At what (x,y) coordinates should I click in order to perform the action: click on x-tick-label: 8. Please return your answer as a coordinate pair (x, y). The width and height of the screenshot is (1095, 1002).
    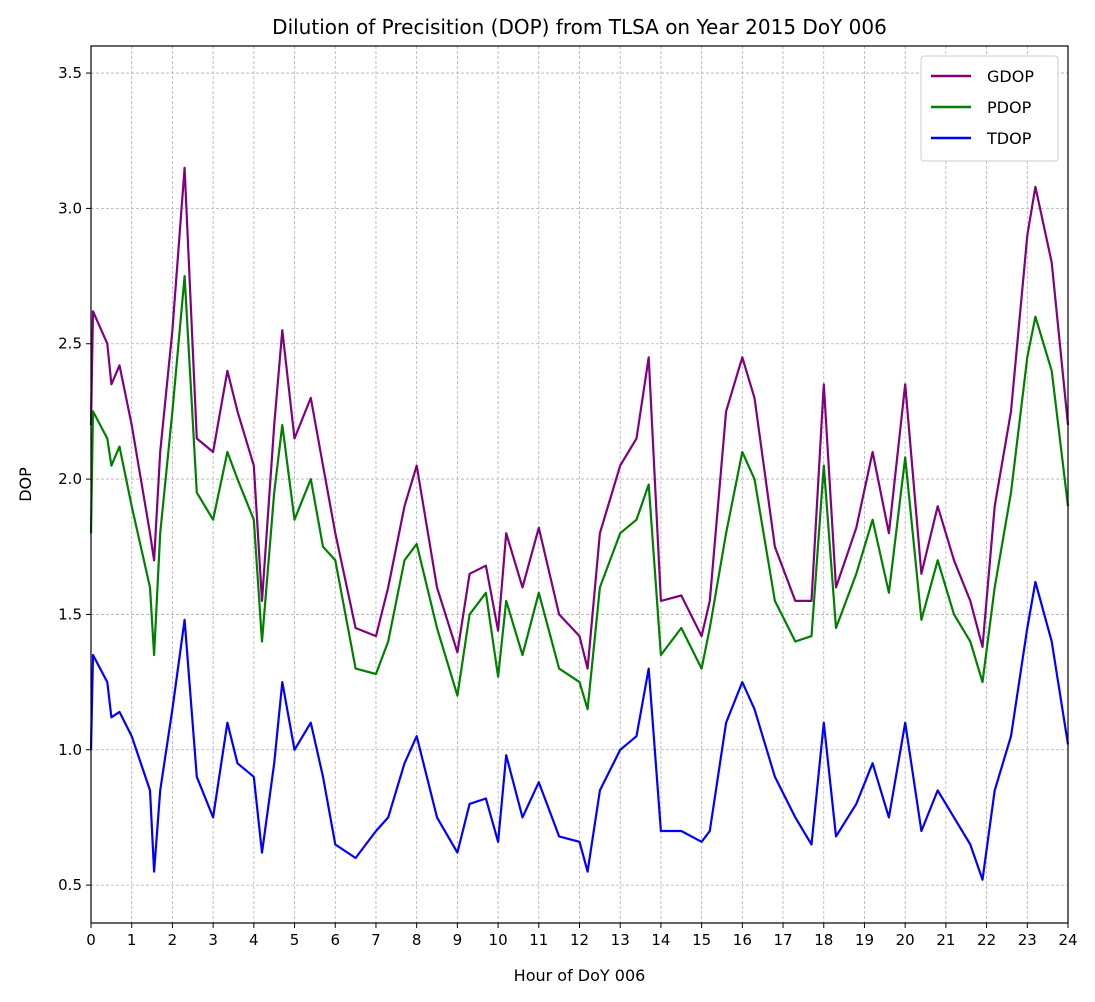
    Looking at the image, I should click on (417, 940).